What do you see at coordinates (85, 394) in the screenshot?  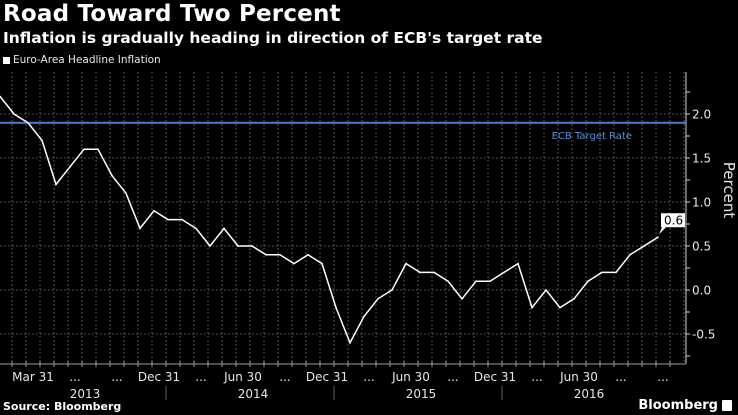 I see `x-year-label: 2013` at bounding box center [85, 394].